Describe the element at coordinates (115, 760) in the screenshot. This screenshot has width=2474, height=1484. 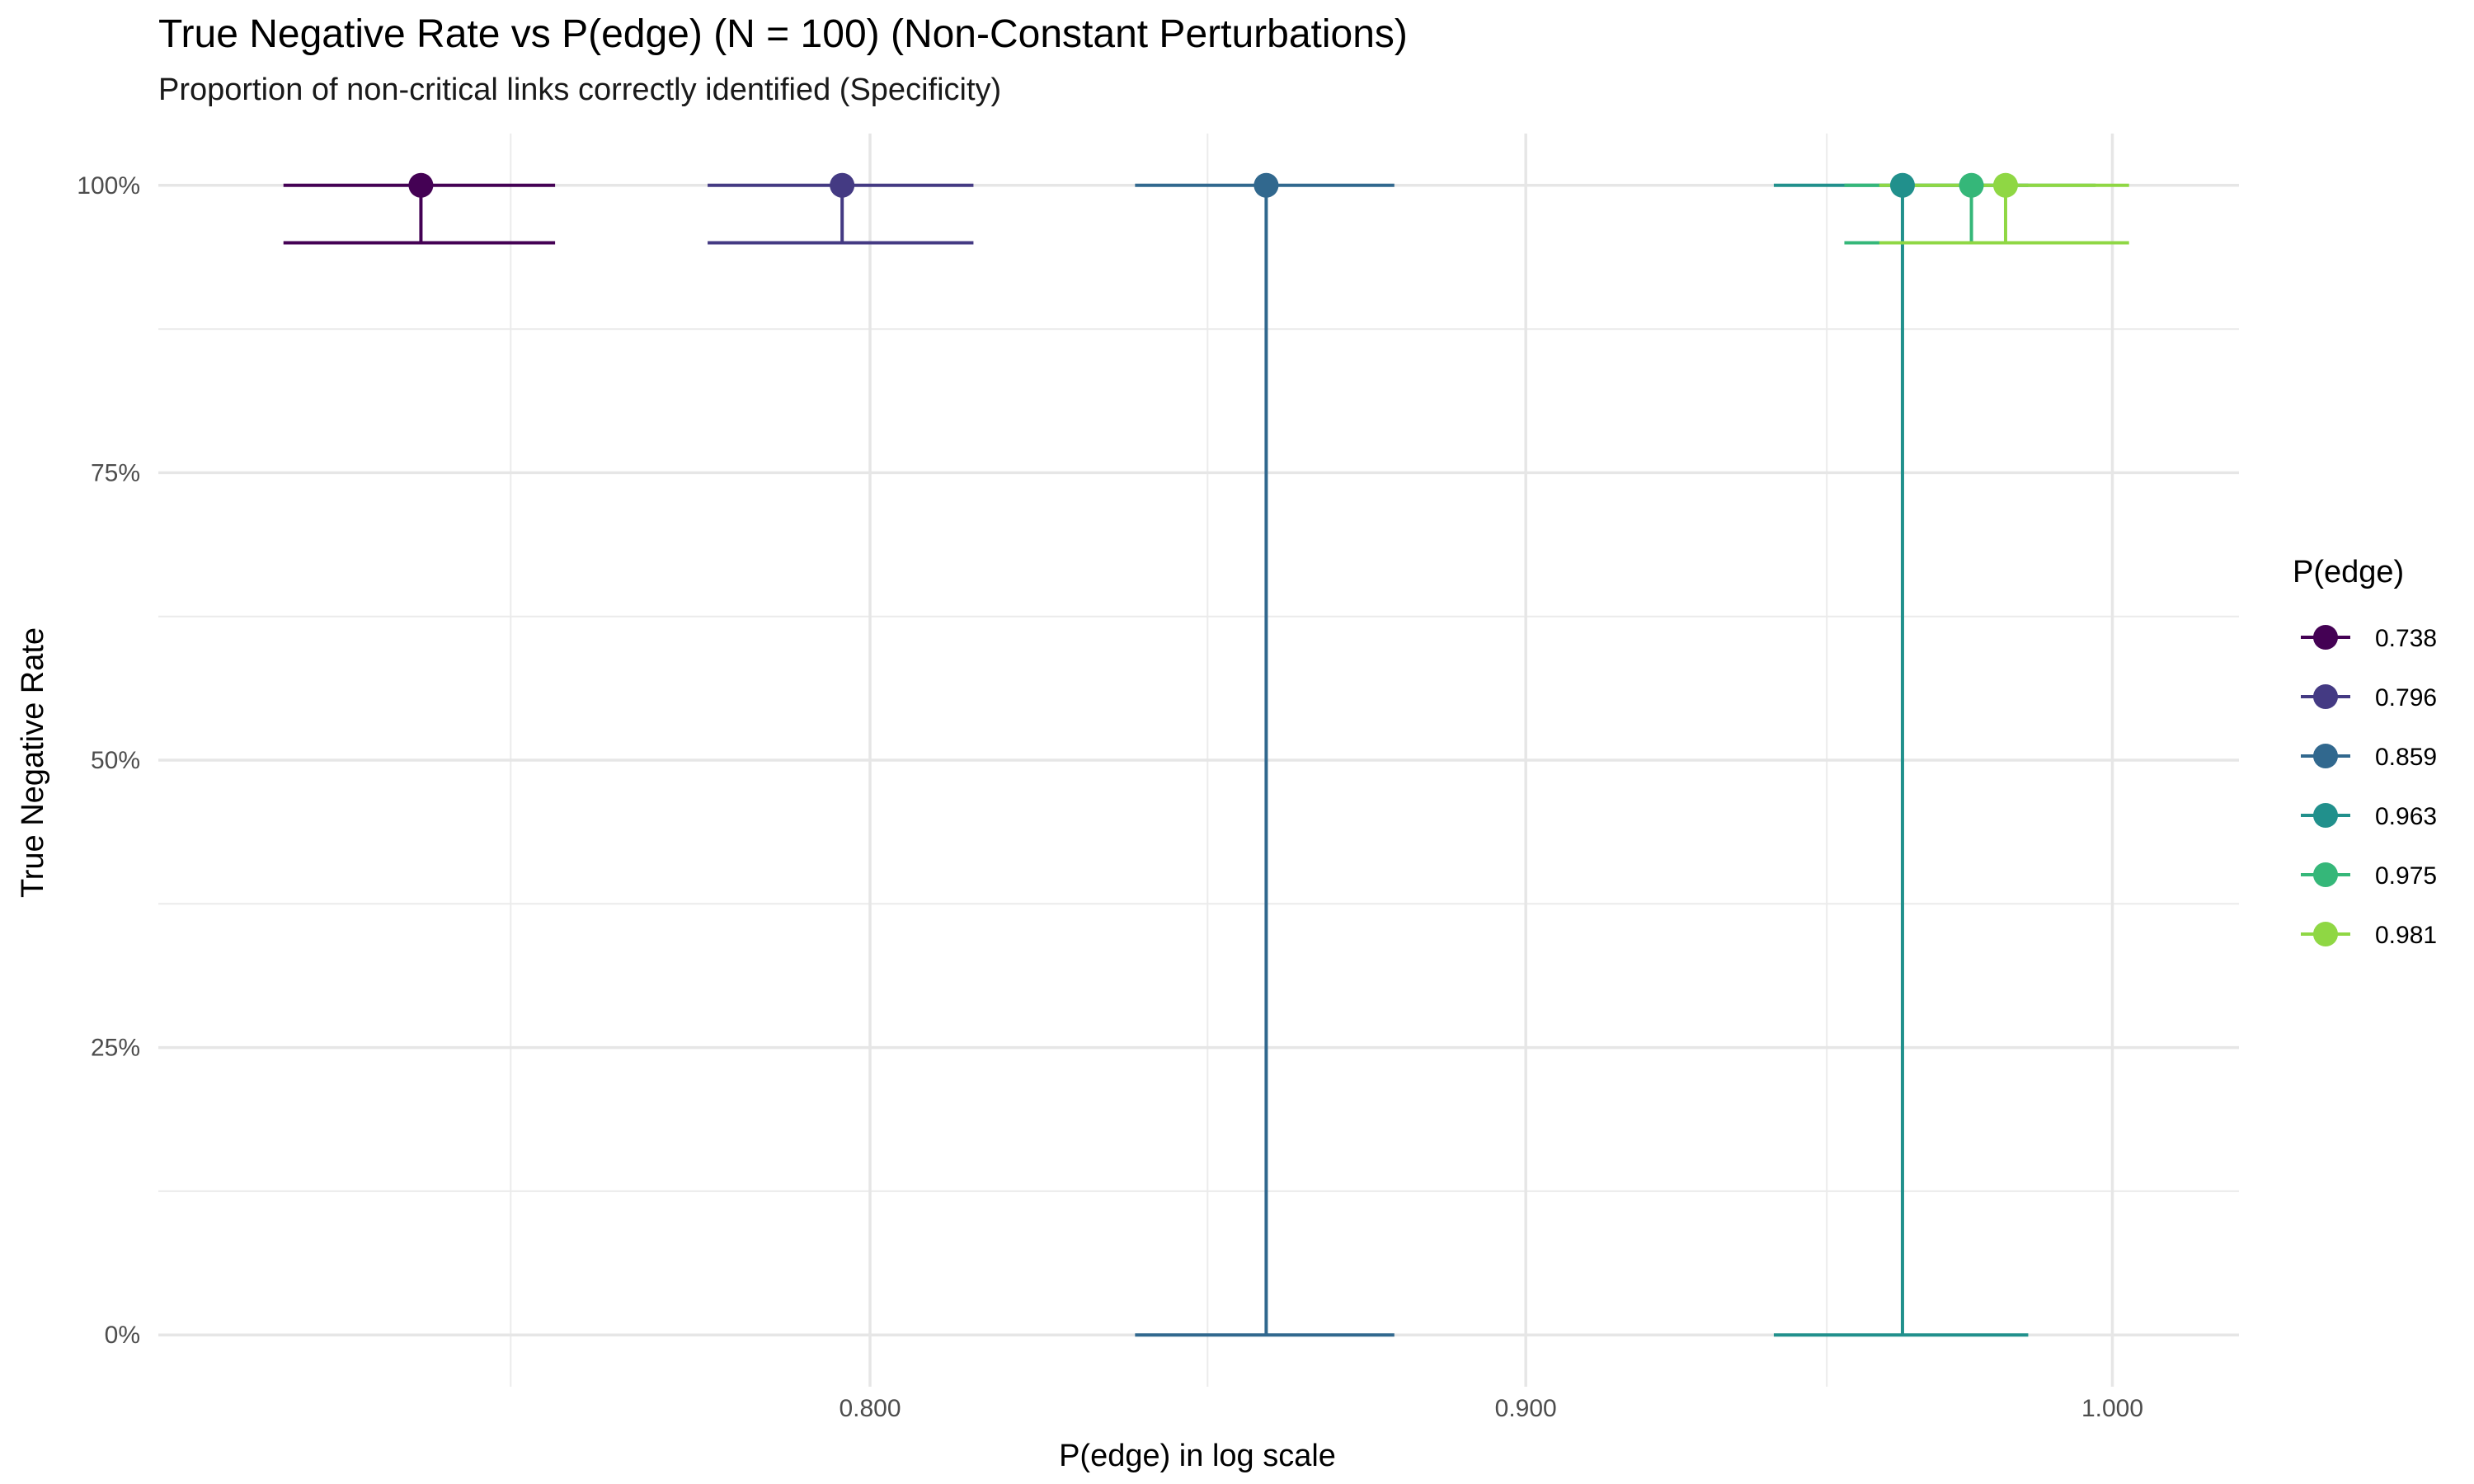
I see `y-tick-label: 50%` at that location.